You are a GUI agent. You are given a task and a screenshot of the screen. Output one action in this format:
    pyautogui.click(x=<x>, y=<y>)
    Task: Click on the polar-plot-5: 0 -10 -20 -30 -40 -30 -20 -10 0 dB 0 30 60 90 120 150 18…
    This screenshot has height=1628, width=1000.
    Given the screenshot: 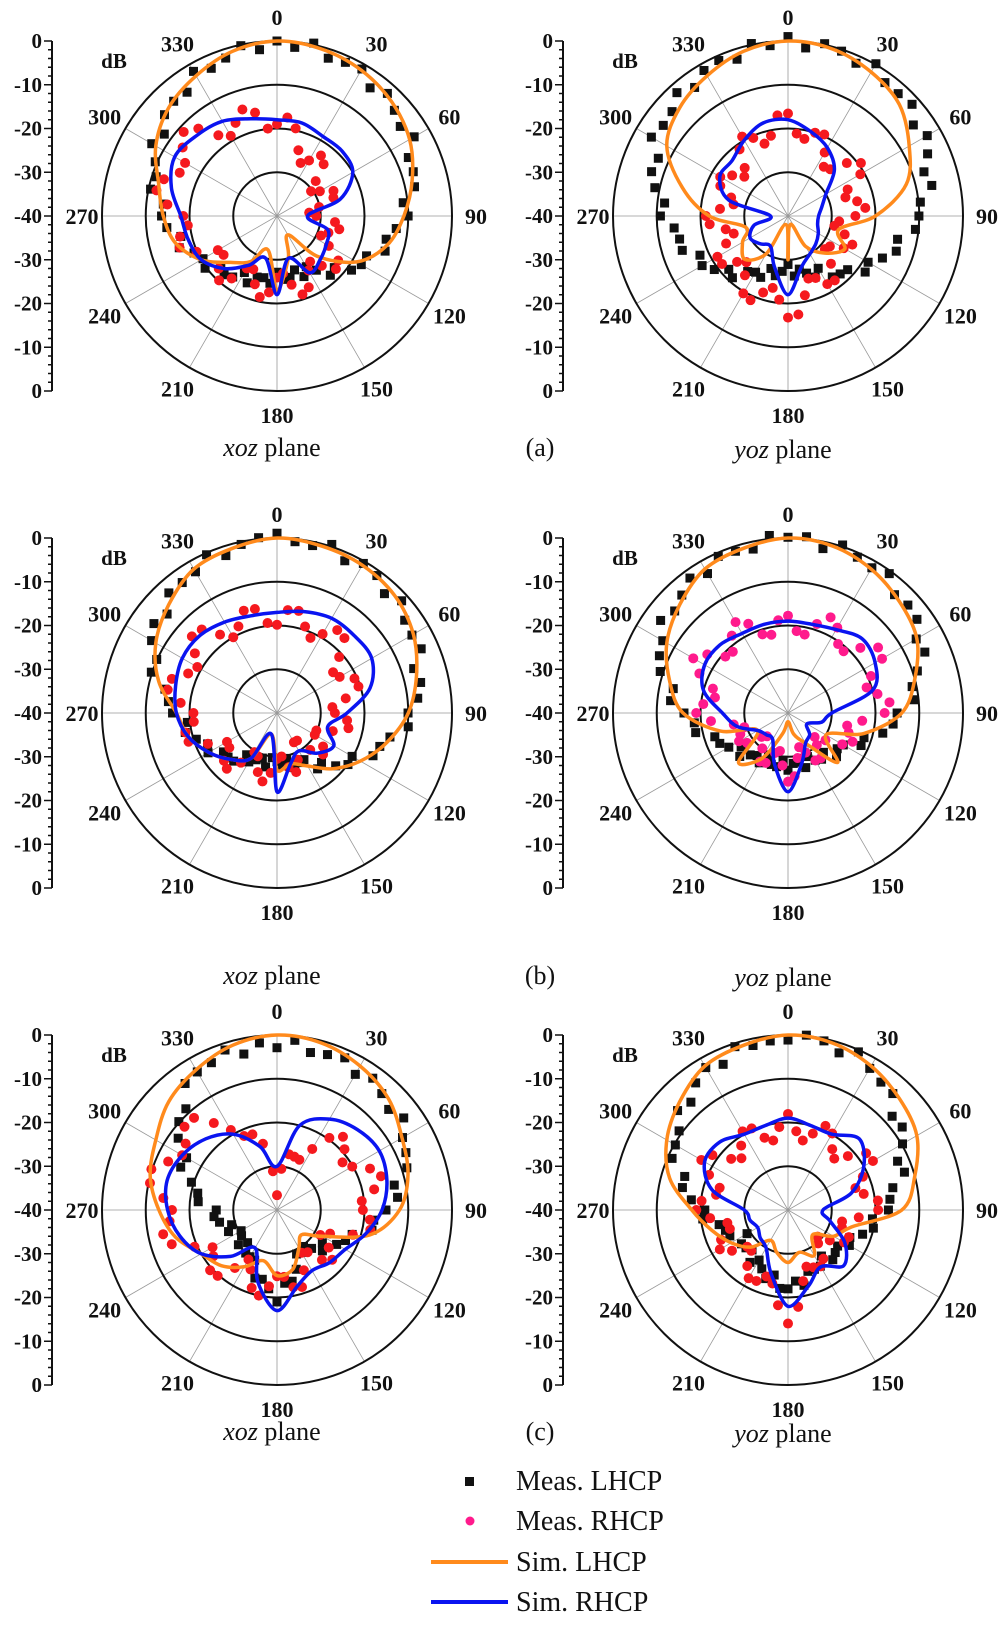 What is the action you would take?
    pyautogui.click(x=761, y=1223)
    